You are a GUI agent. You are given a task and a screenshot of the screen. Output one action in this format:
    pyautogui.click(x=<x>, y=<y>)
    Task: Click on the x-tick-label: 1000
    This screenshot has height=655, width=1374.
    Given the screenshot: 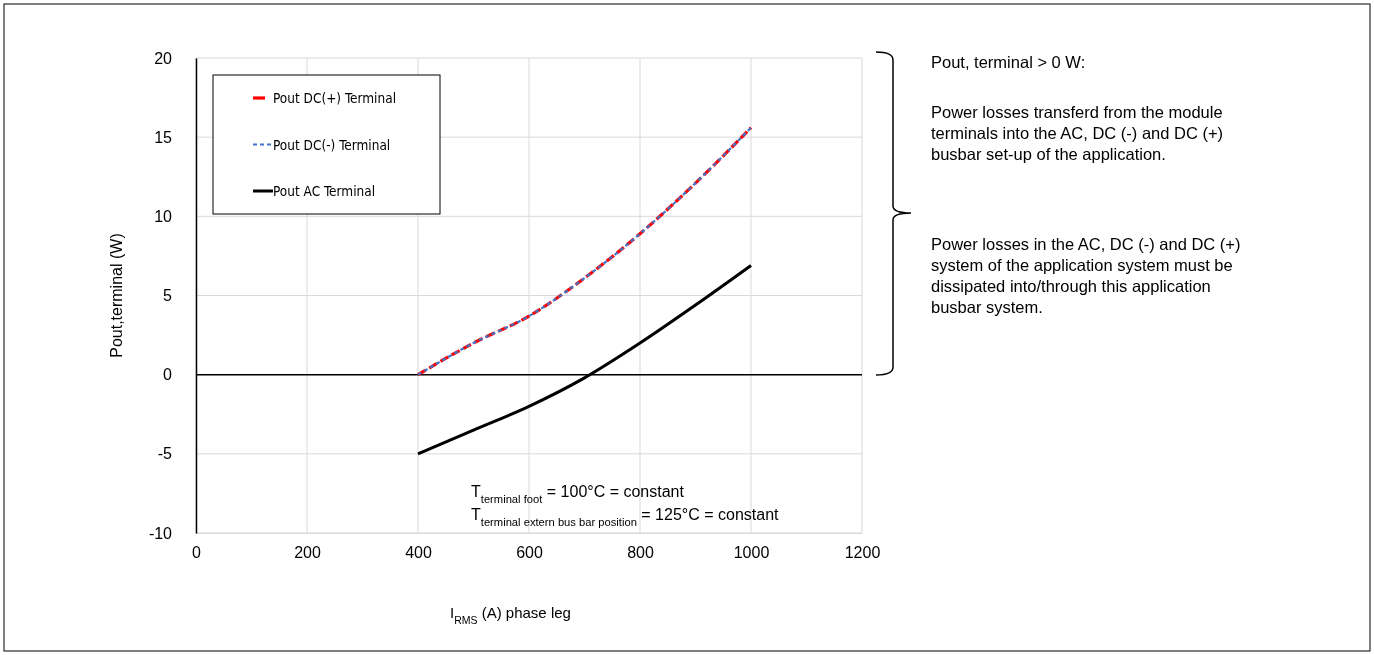 What is the action you would take?
    pyautogui.click(x=751, y=553)
    